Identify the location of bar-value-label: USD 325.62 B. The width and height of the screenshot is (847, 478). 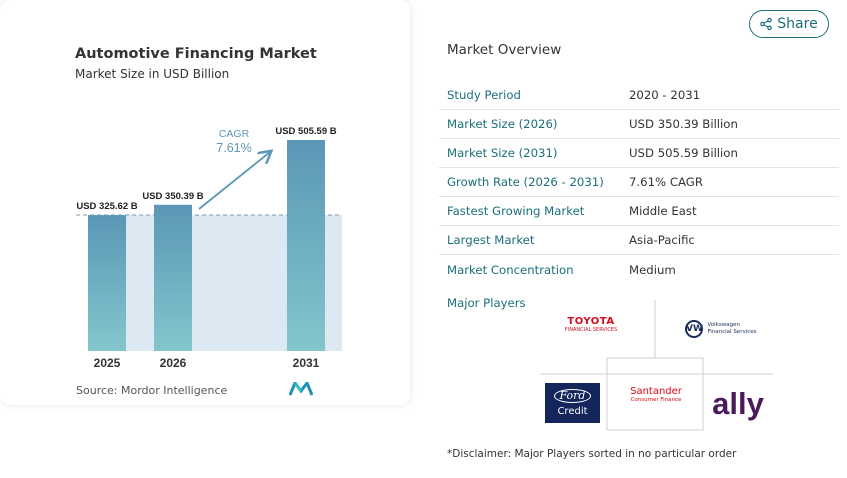
(106, 206).